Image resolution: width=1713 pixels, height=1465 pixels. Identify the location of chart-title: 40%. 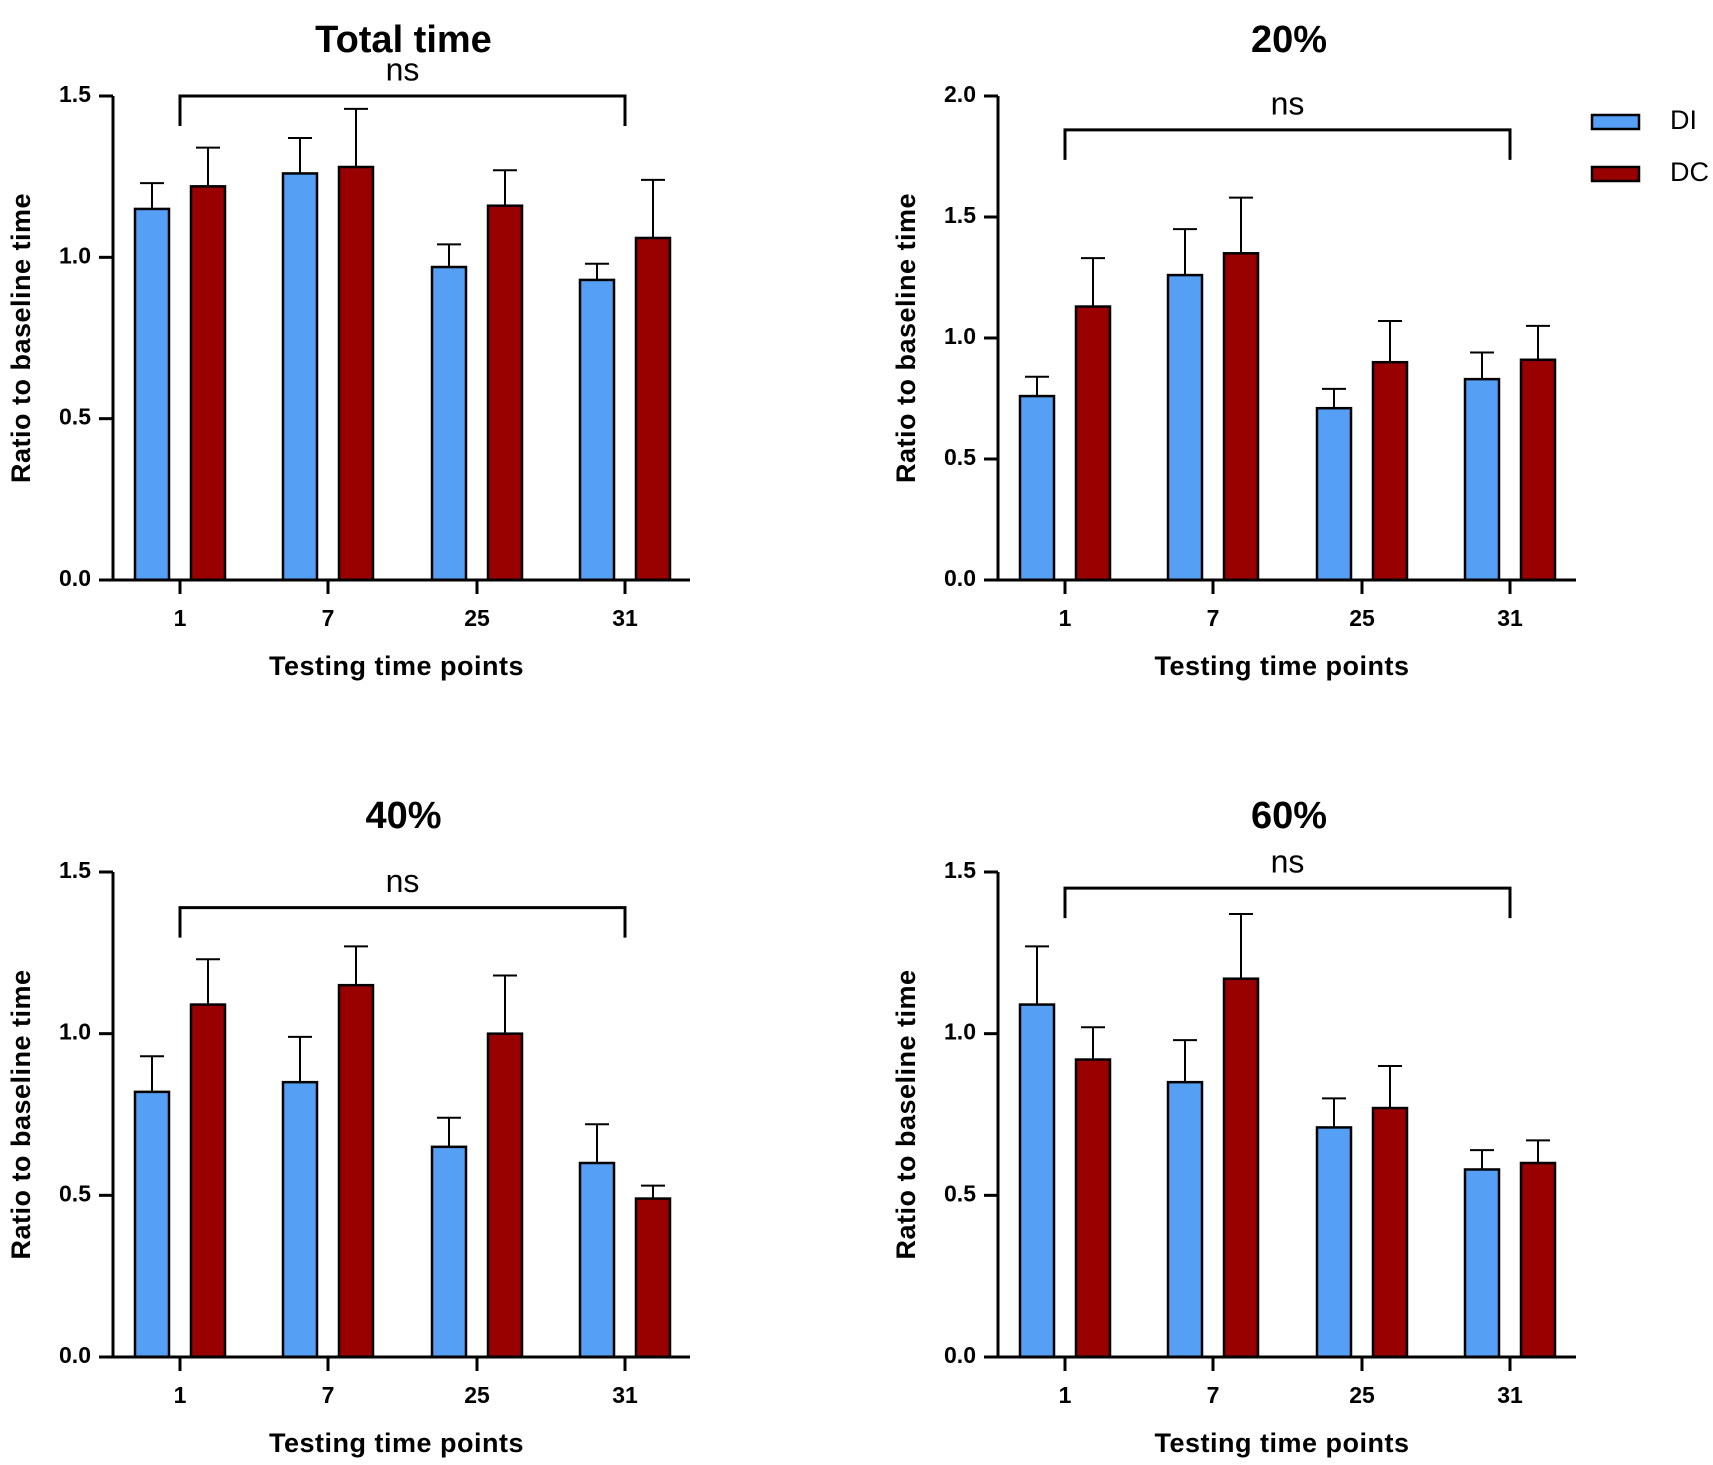
(403, 816).